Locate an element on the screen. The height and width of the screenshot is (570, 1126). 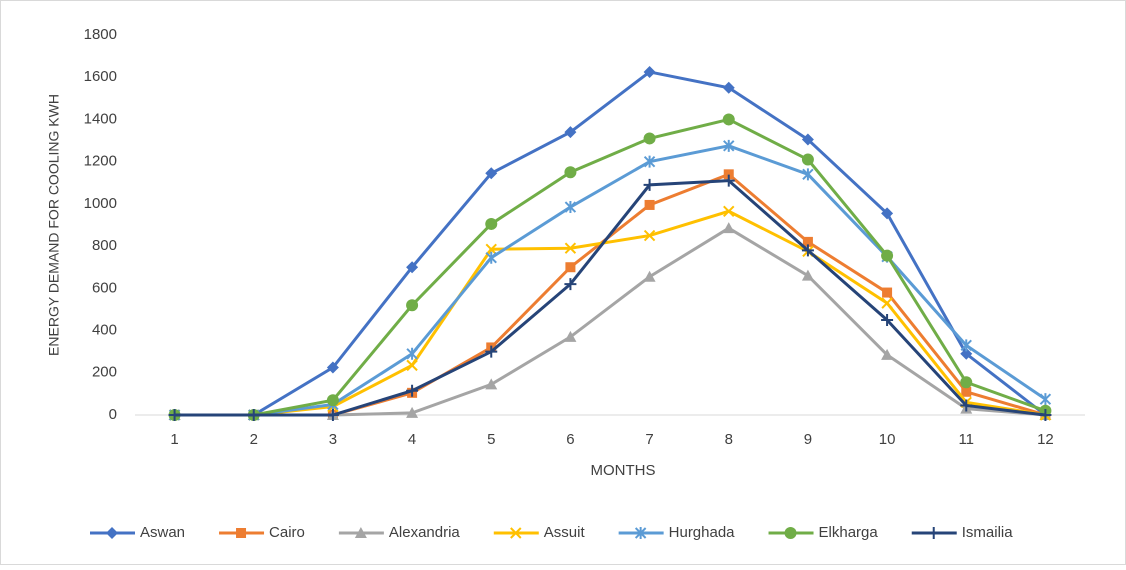
legend-label: Assuit is located at coordinates (565, 532).